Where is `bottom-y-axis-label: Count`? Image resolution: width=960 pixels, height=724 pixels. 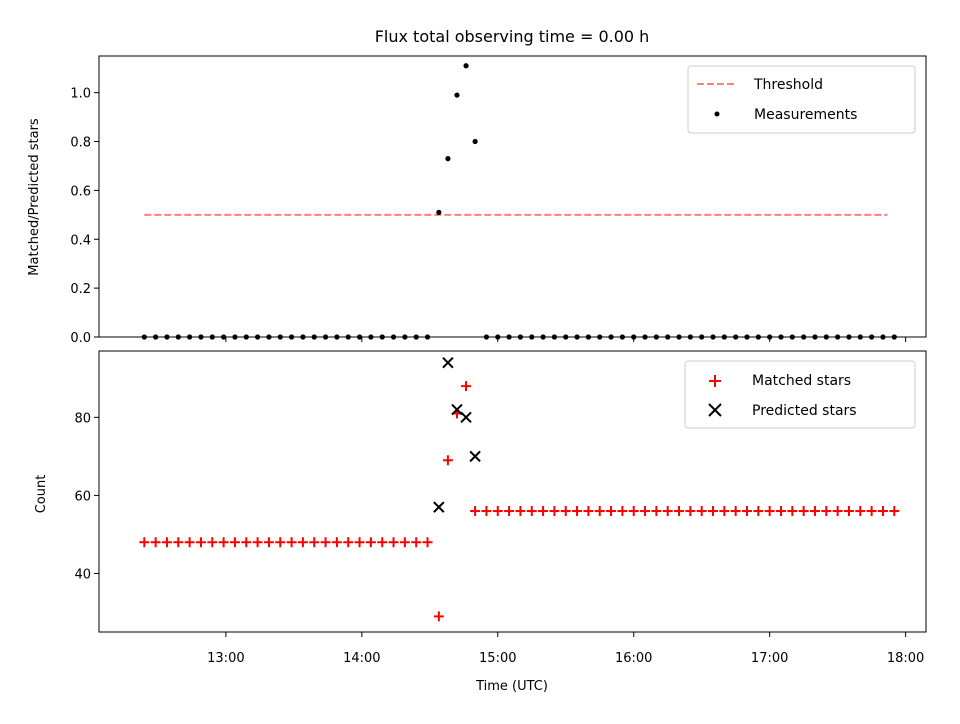
bottom-y-axis-label: Count is located at coordinates (41, 494).